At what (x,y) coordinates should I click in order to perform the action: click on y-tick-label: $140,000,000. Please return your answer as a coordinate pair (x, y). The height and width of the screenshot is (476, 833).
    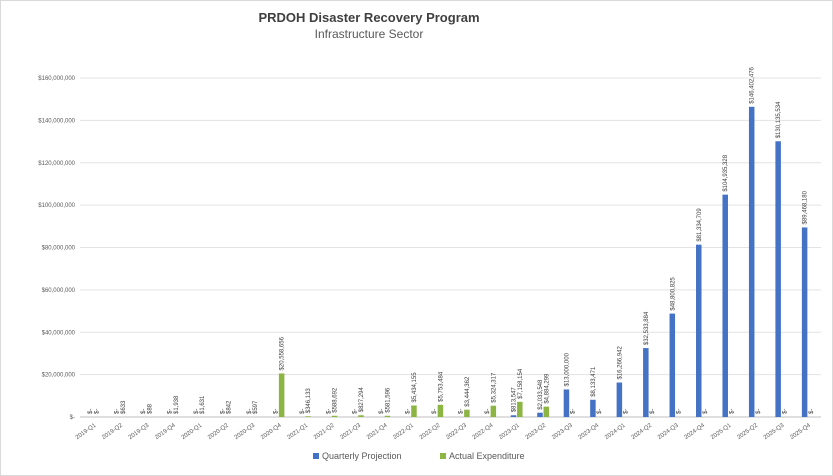
    Looking at the image, I should click on (56, 121).